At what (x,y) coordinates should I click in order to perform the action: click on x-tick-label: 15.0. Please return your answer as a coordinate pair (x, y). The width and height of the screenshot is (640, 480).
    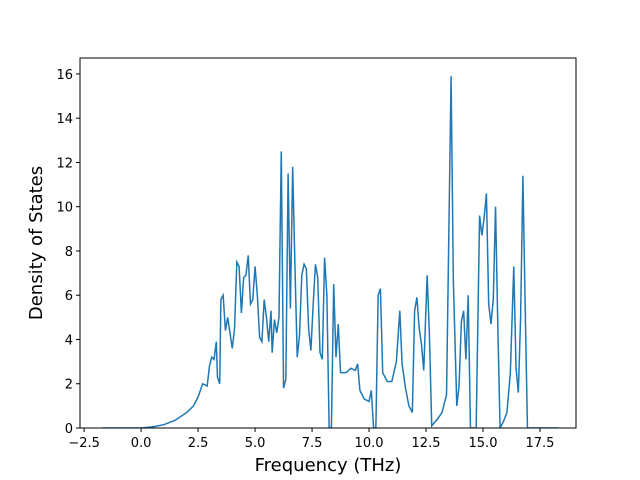
    Looking at the image, I should click on (483, 443).